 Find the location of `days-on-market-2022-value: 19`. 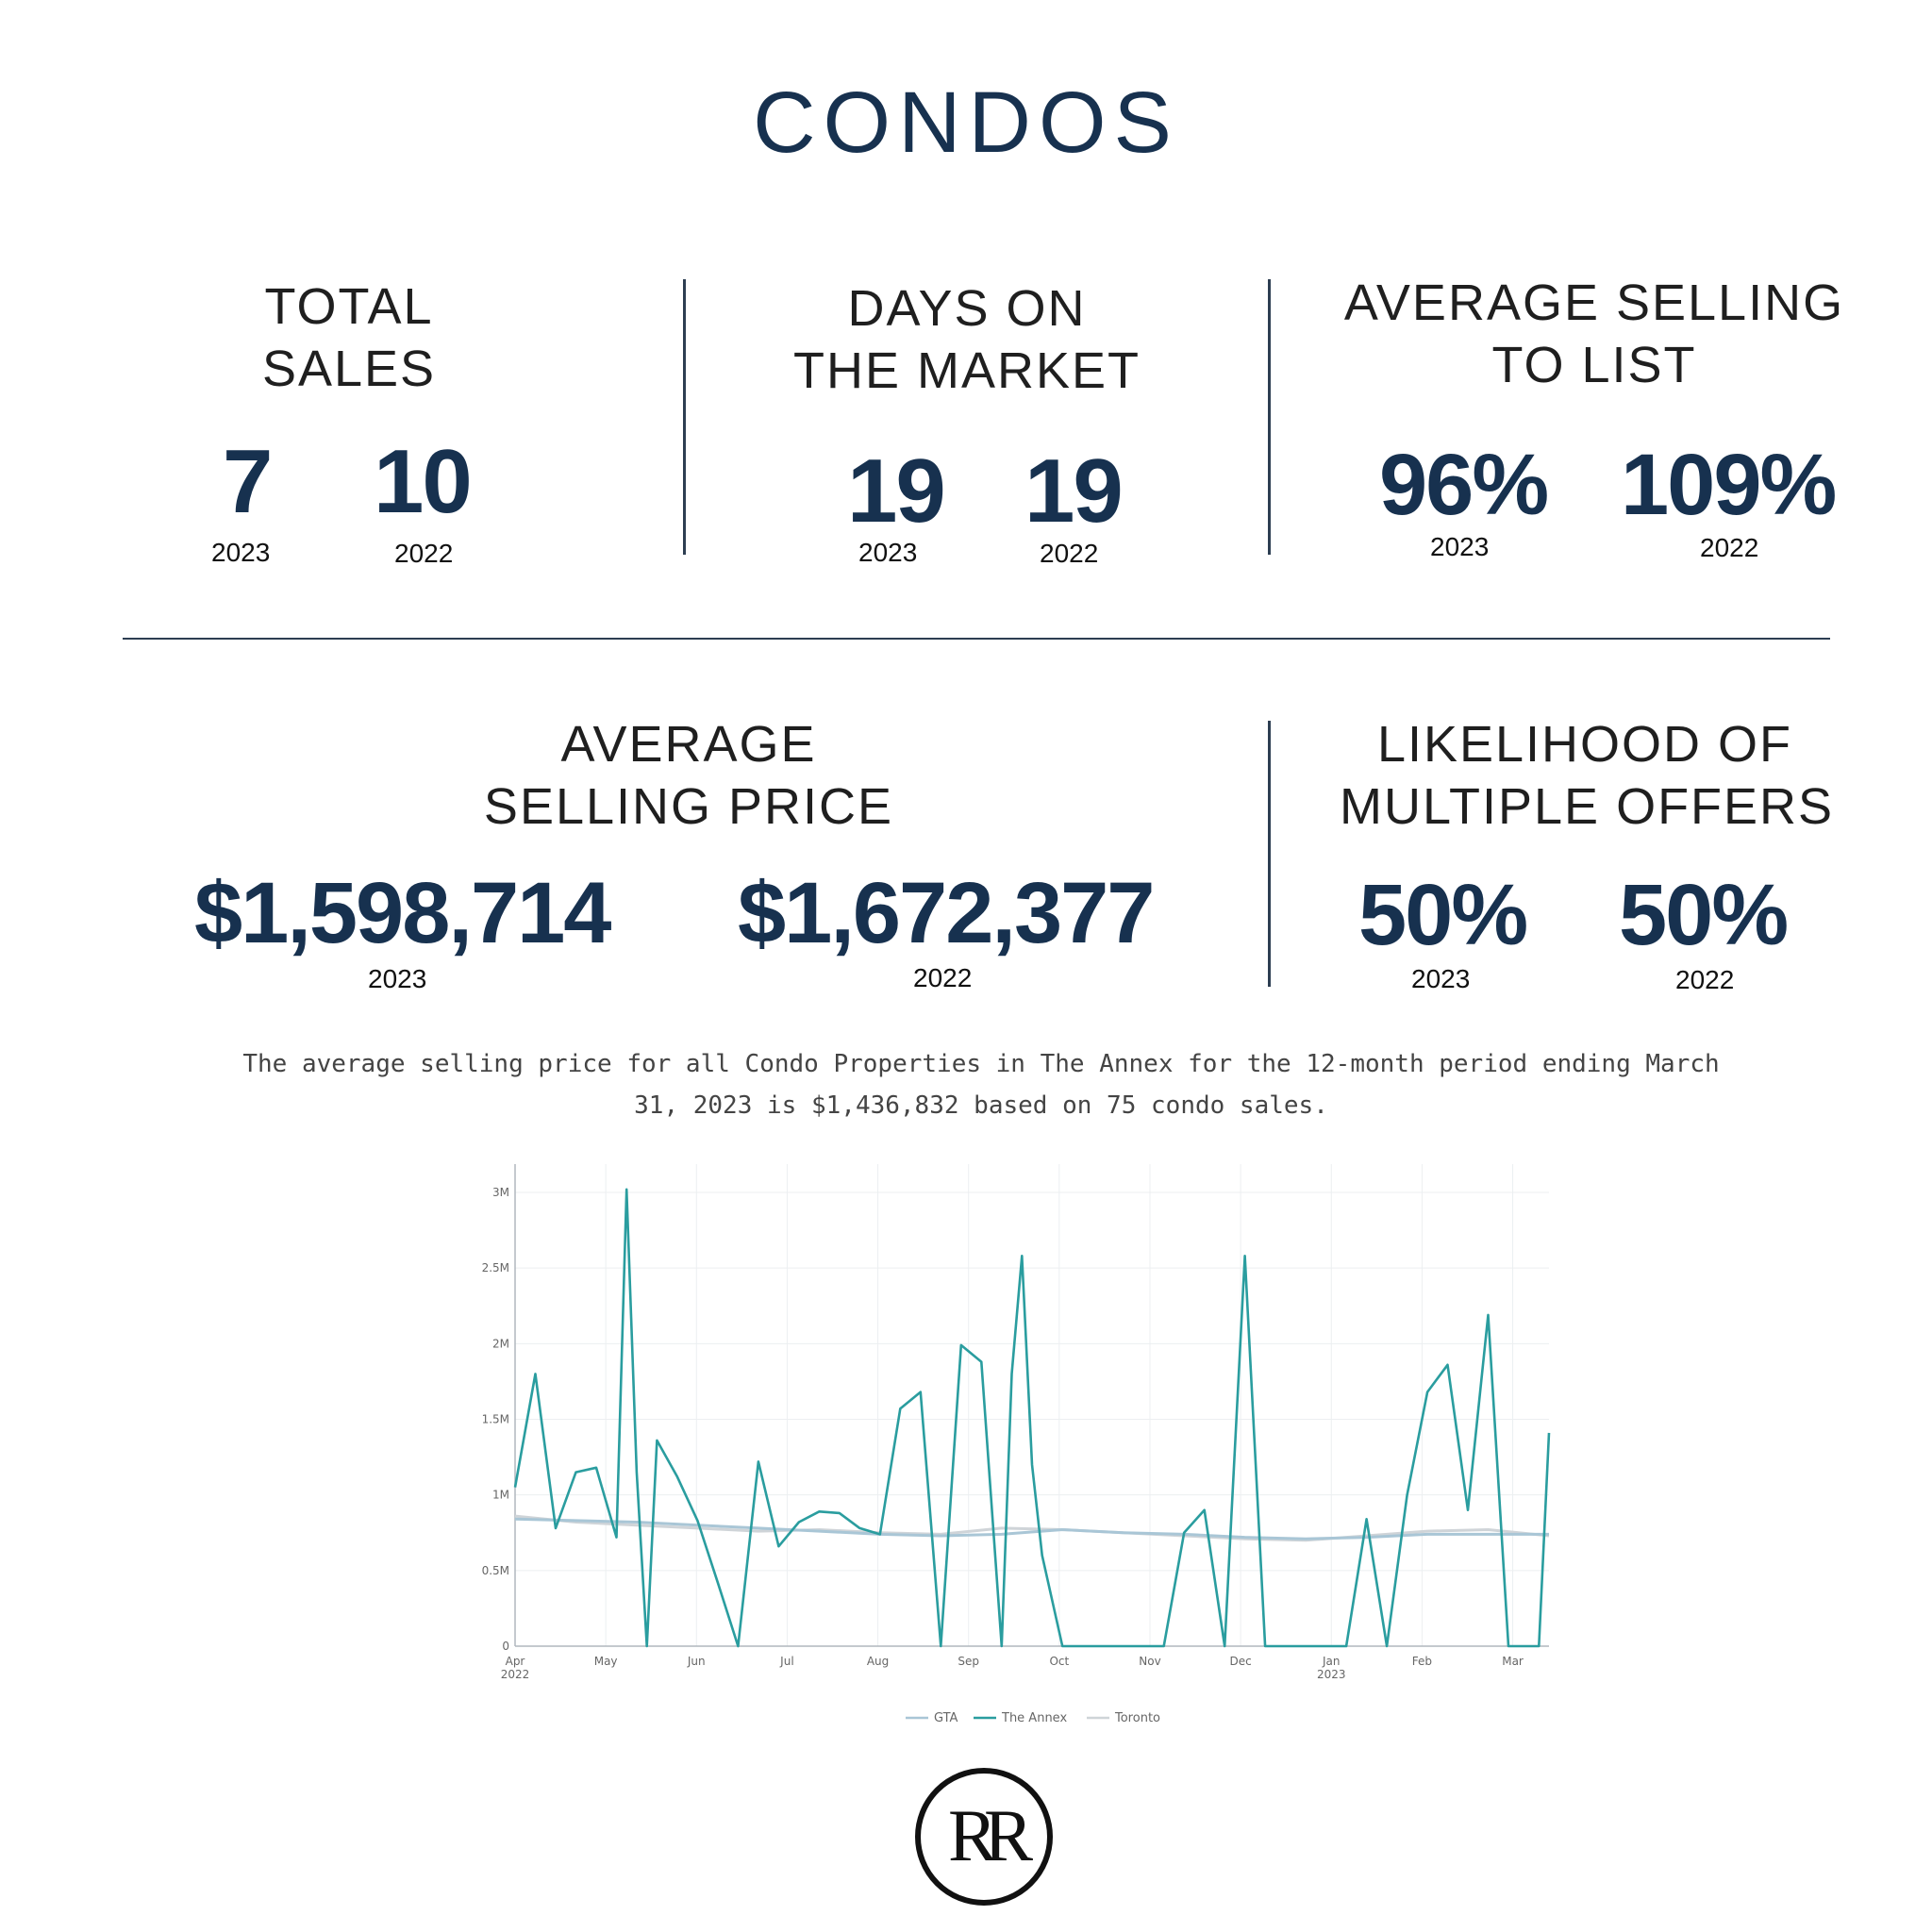

days-on-market-2022-value: 19 is located at coordinates (1074, 491).